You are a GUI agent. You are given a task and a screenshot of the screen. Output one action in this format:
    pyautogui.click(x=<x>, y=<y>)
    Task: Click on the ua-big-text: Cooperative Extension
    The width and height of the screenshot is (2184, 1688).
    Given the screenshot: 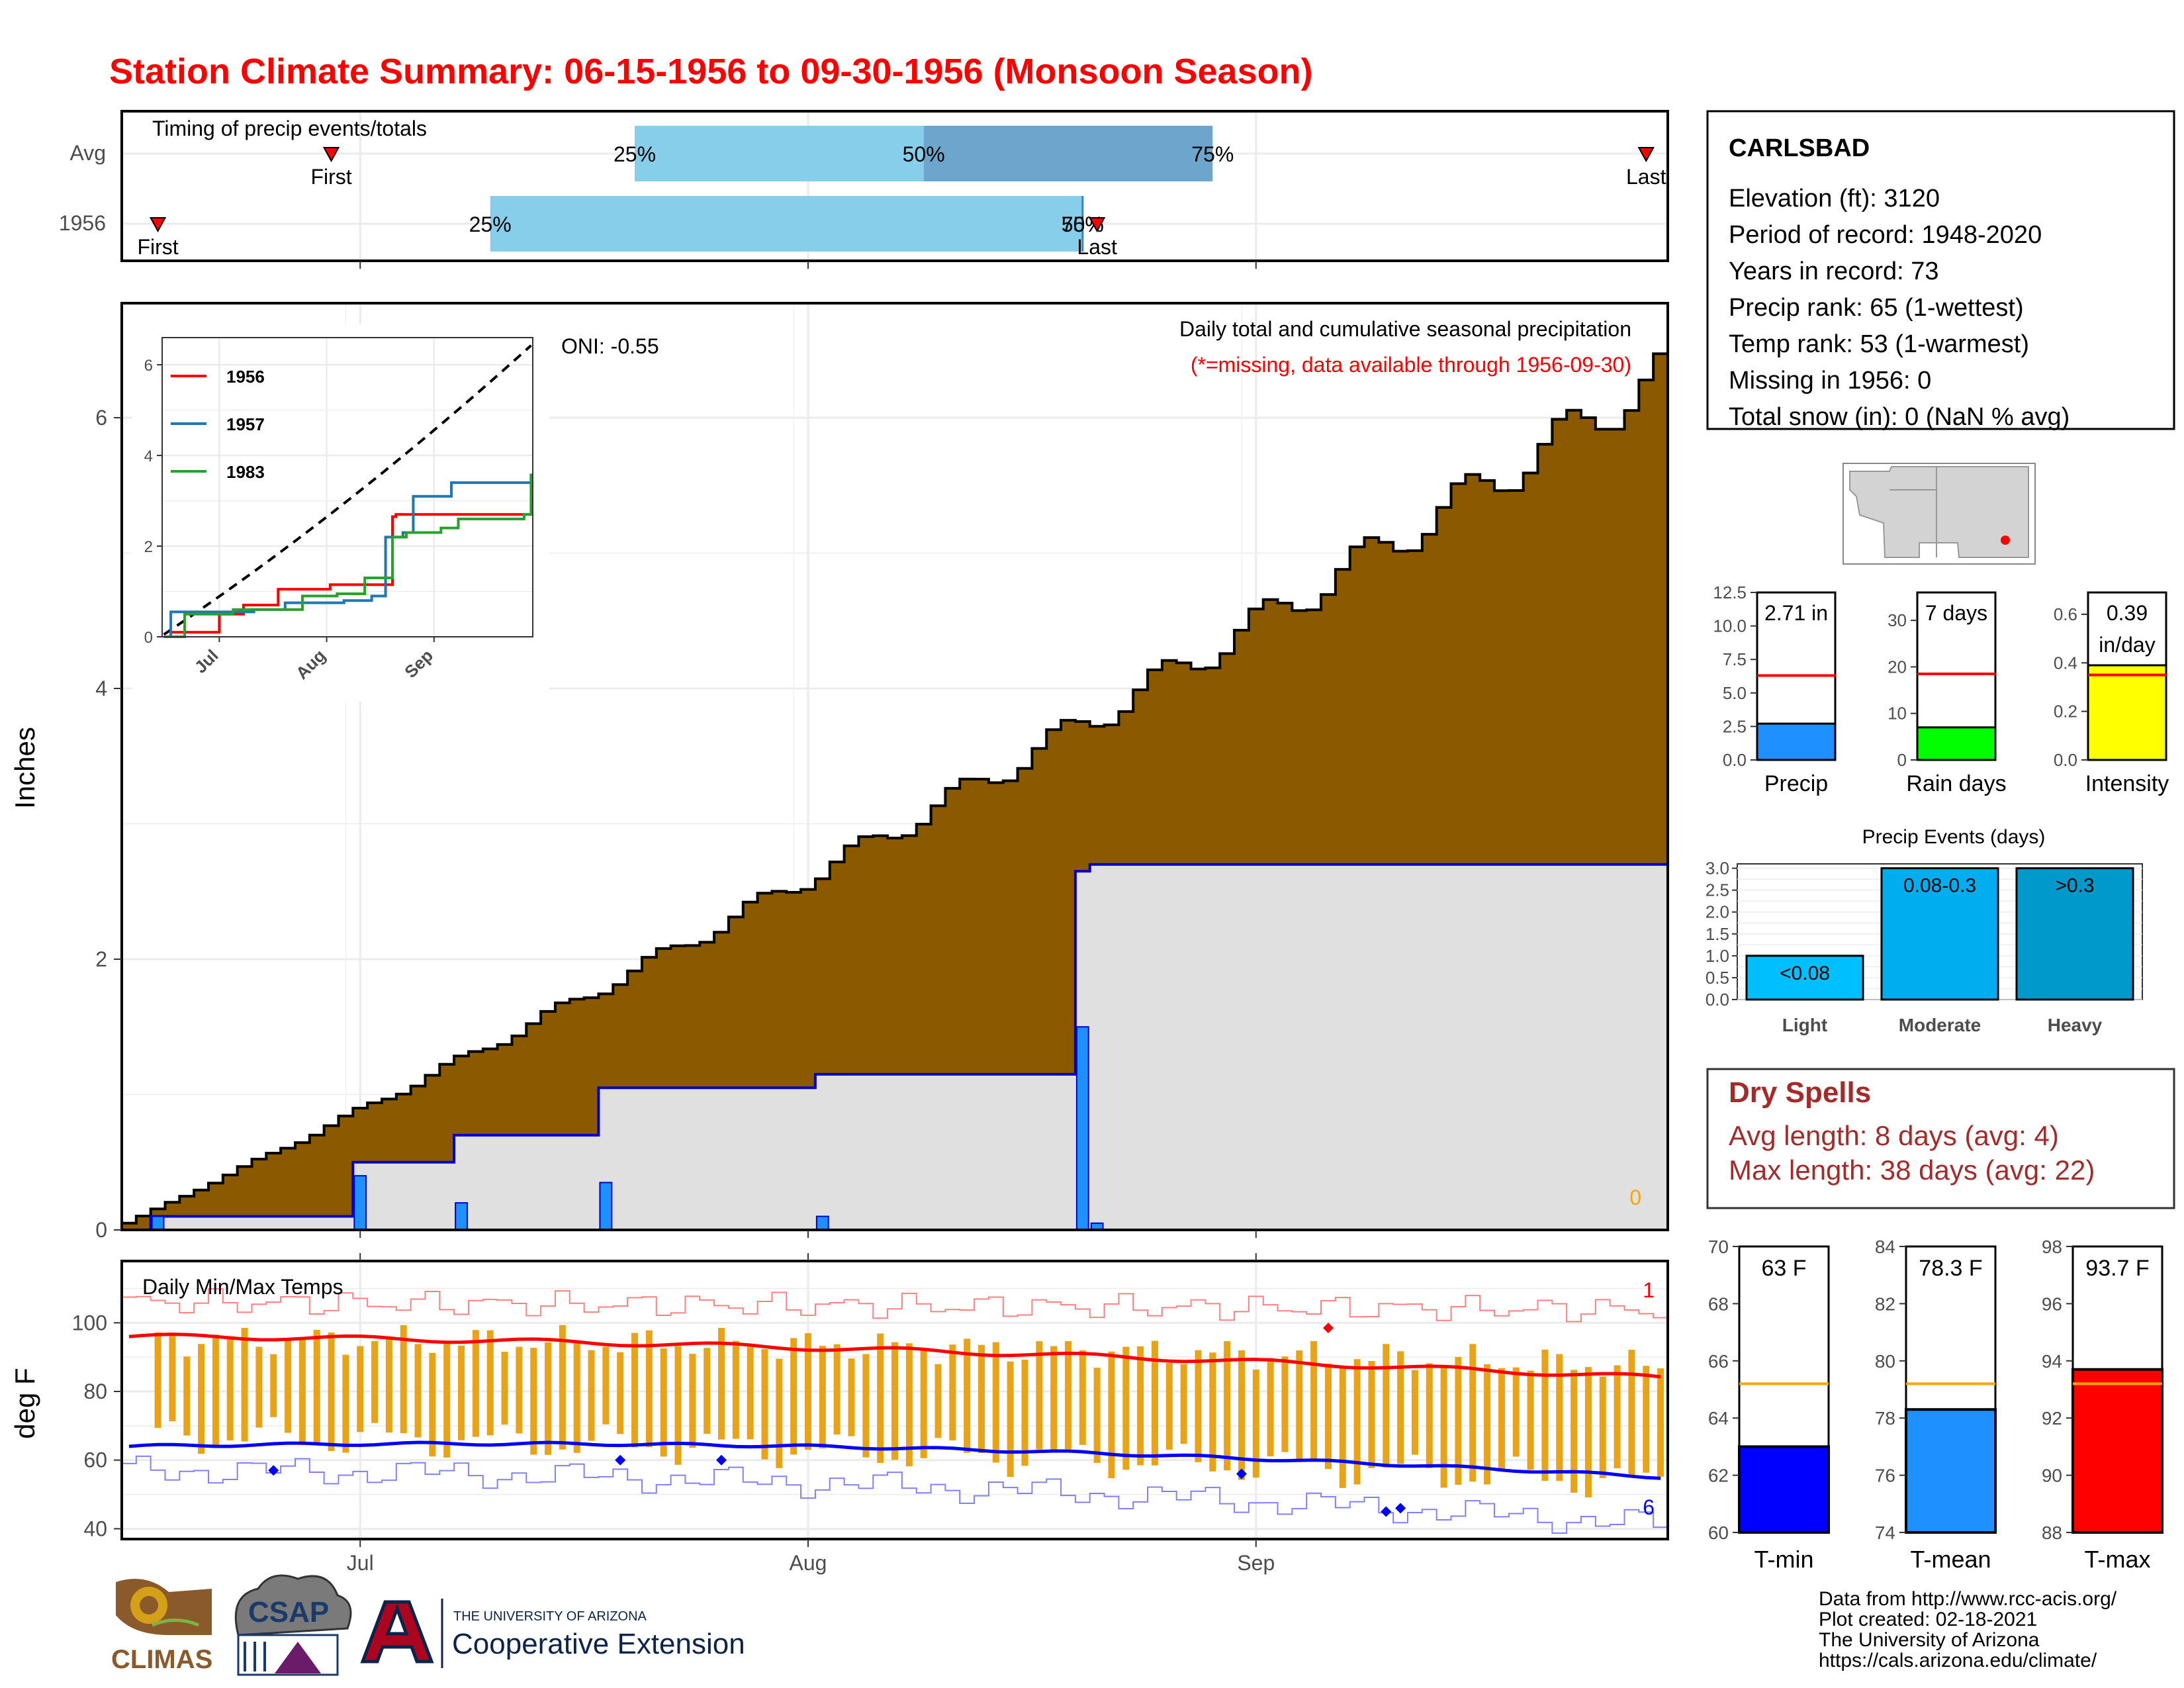 What is the action you would take?
    pyautogui.click(x=598, y=1644)
    